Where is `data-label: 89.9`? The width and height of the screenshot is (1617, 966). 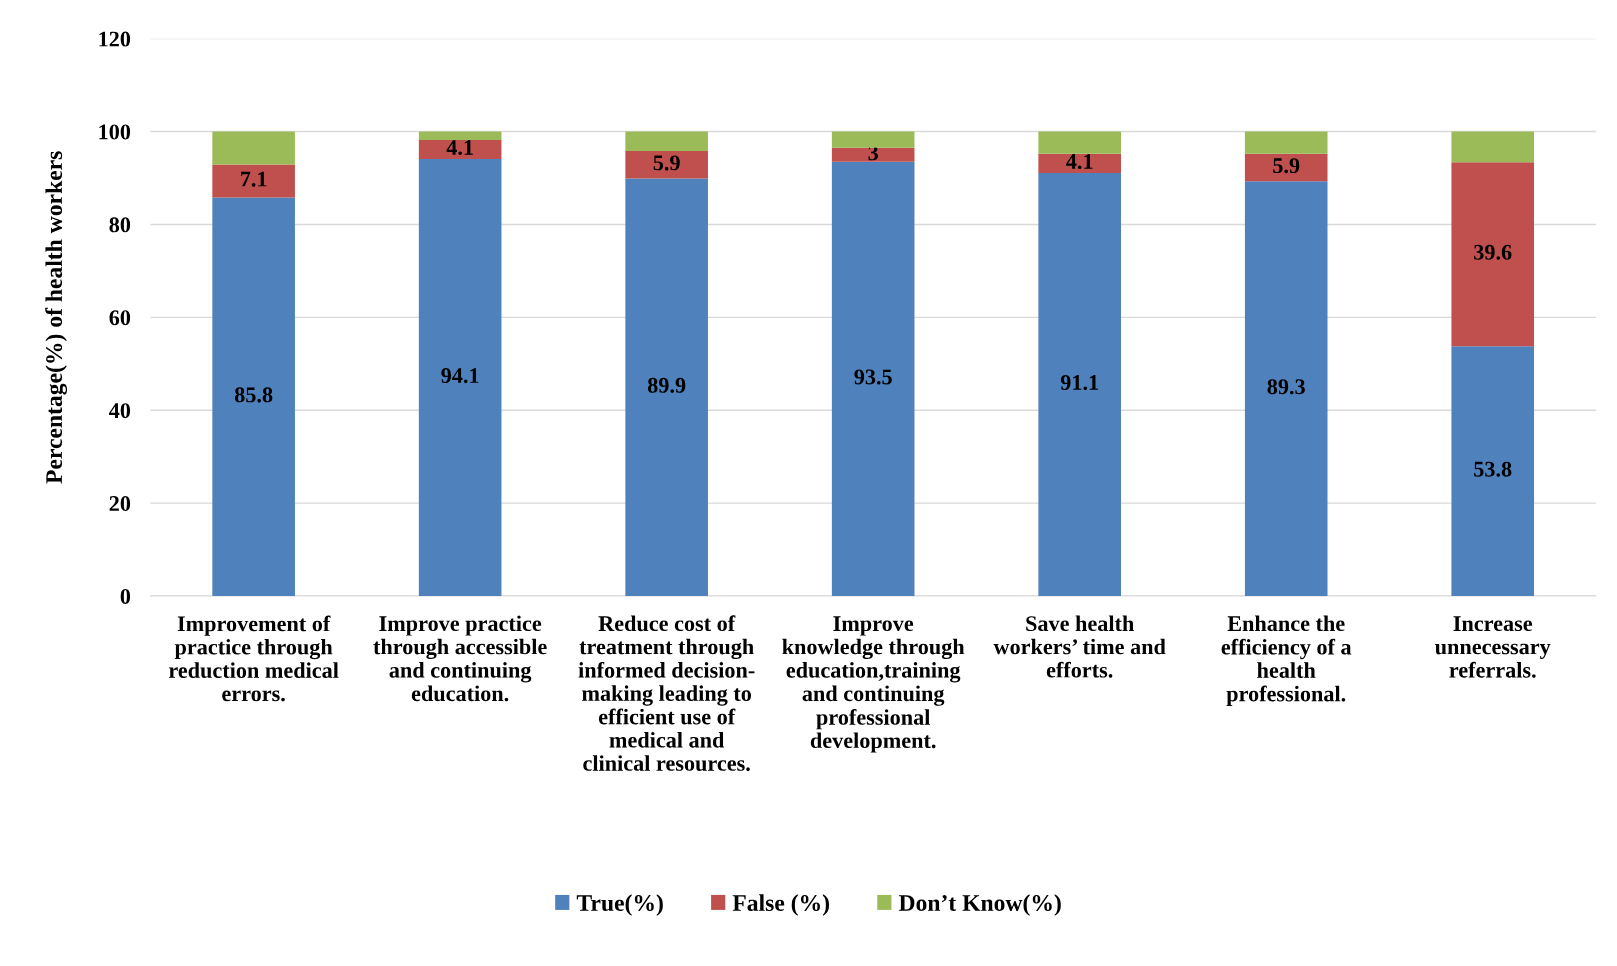 data-label: 89.9 is located at coordinates (666, 385).